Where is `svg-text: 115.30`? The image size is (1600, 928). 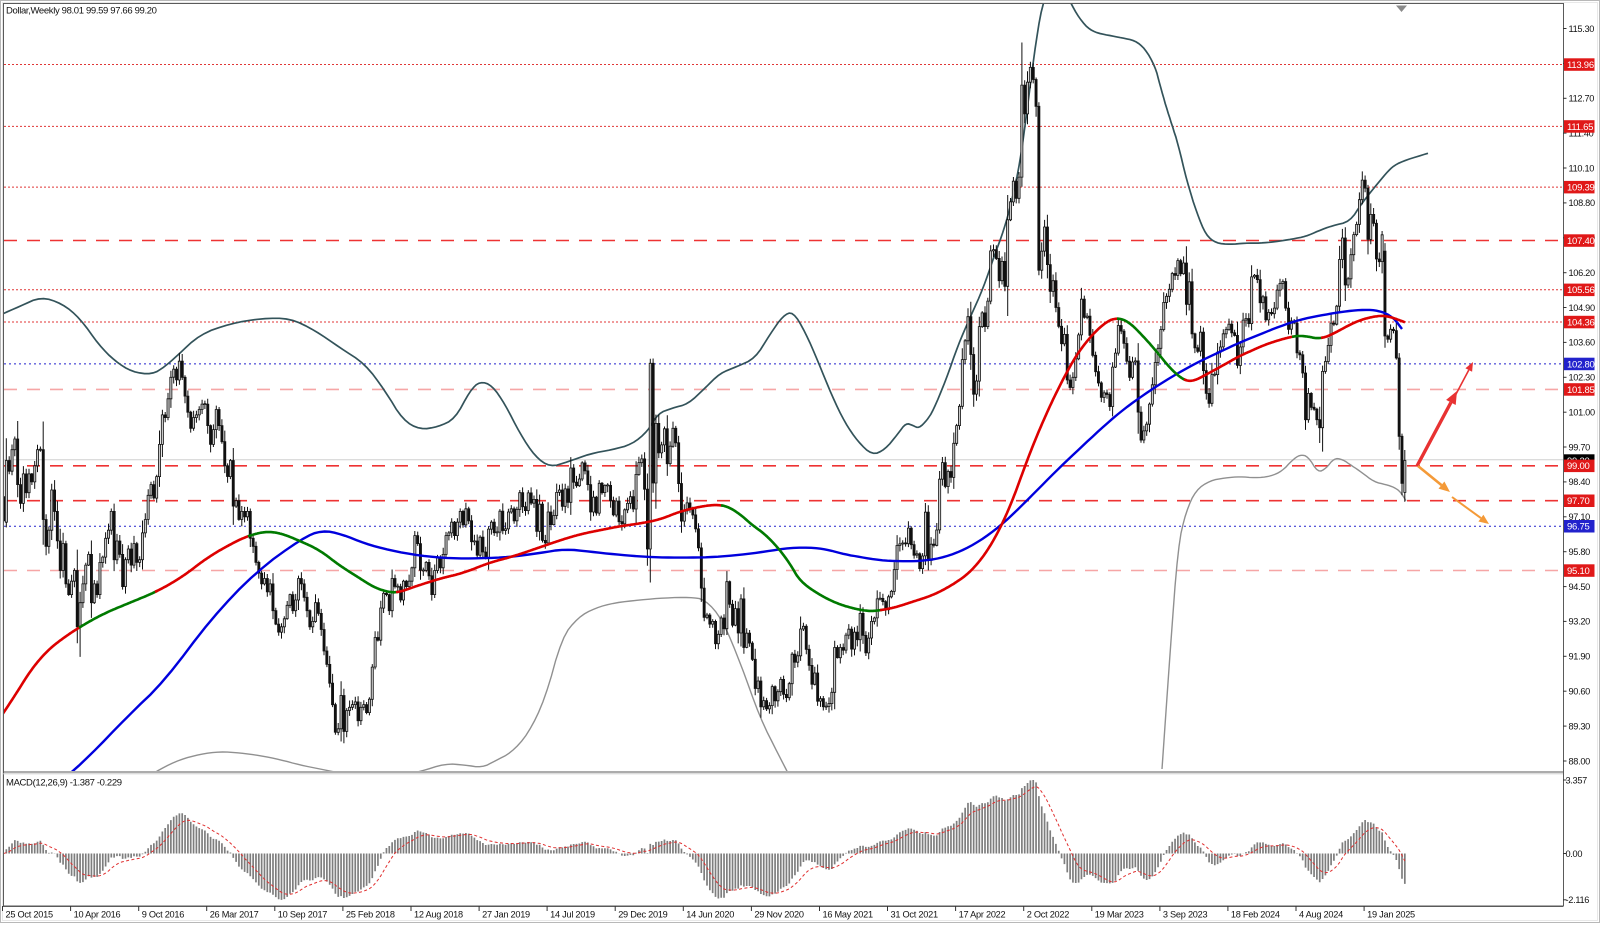
svg-text: 115.30 is located at coordinates (1582, 29).